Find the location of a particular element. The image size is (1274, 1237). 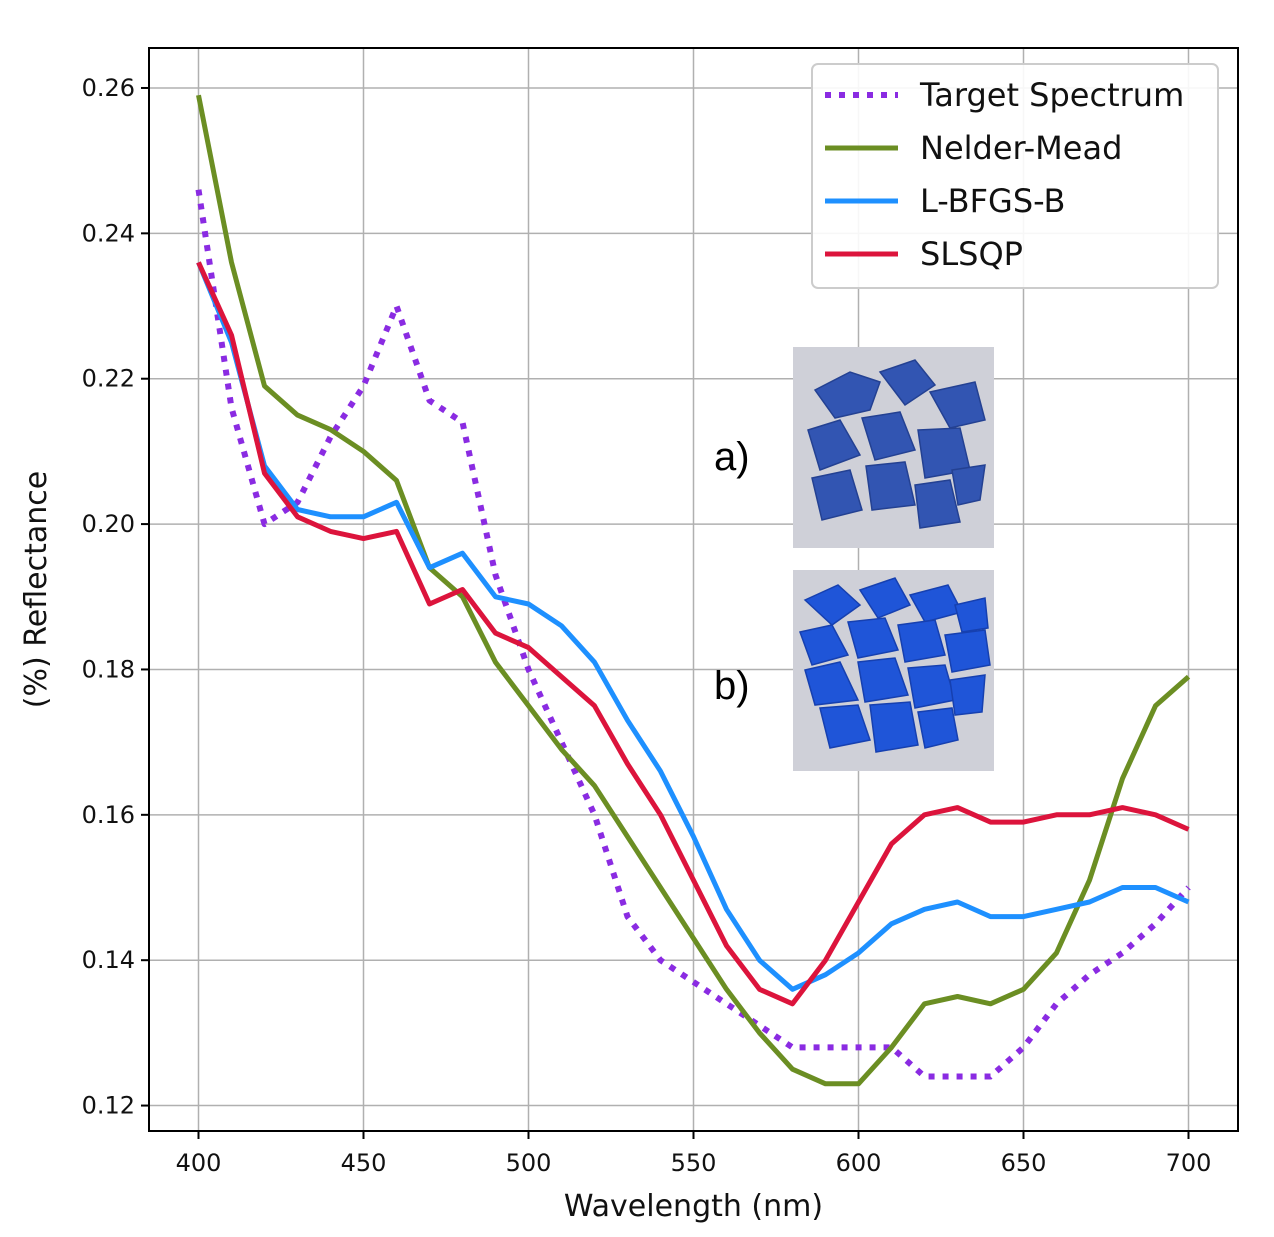

legend-label: Target Spectrum is located at coordinates (1051, 95).